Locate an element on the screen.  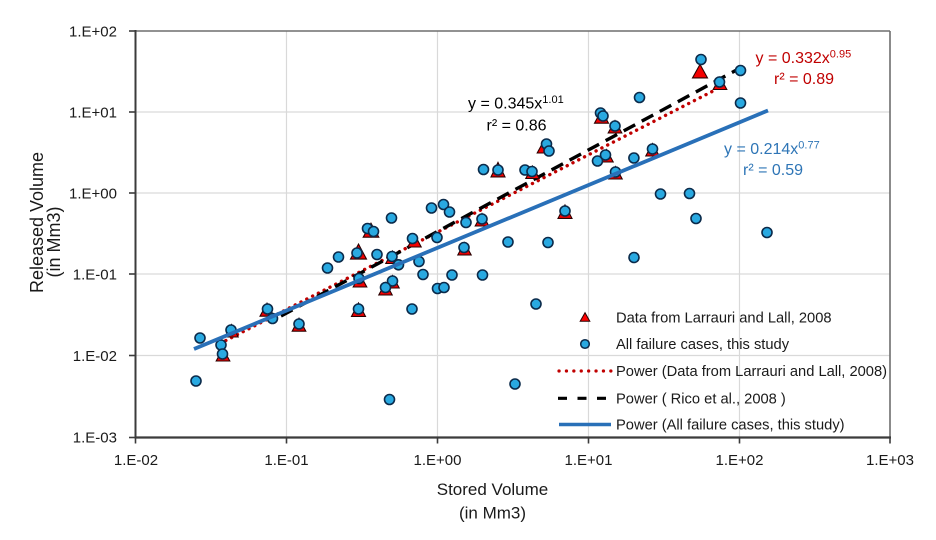
svg-text: Released Volume is located at coordinates (37, 222).